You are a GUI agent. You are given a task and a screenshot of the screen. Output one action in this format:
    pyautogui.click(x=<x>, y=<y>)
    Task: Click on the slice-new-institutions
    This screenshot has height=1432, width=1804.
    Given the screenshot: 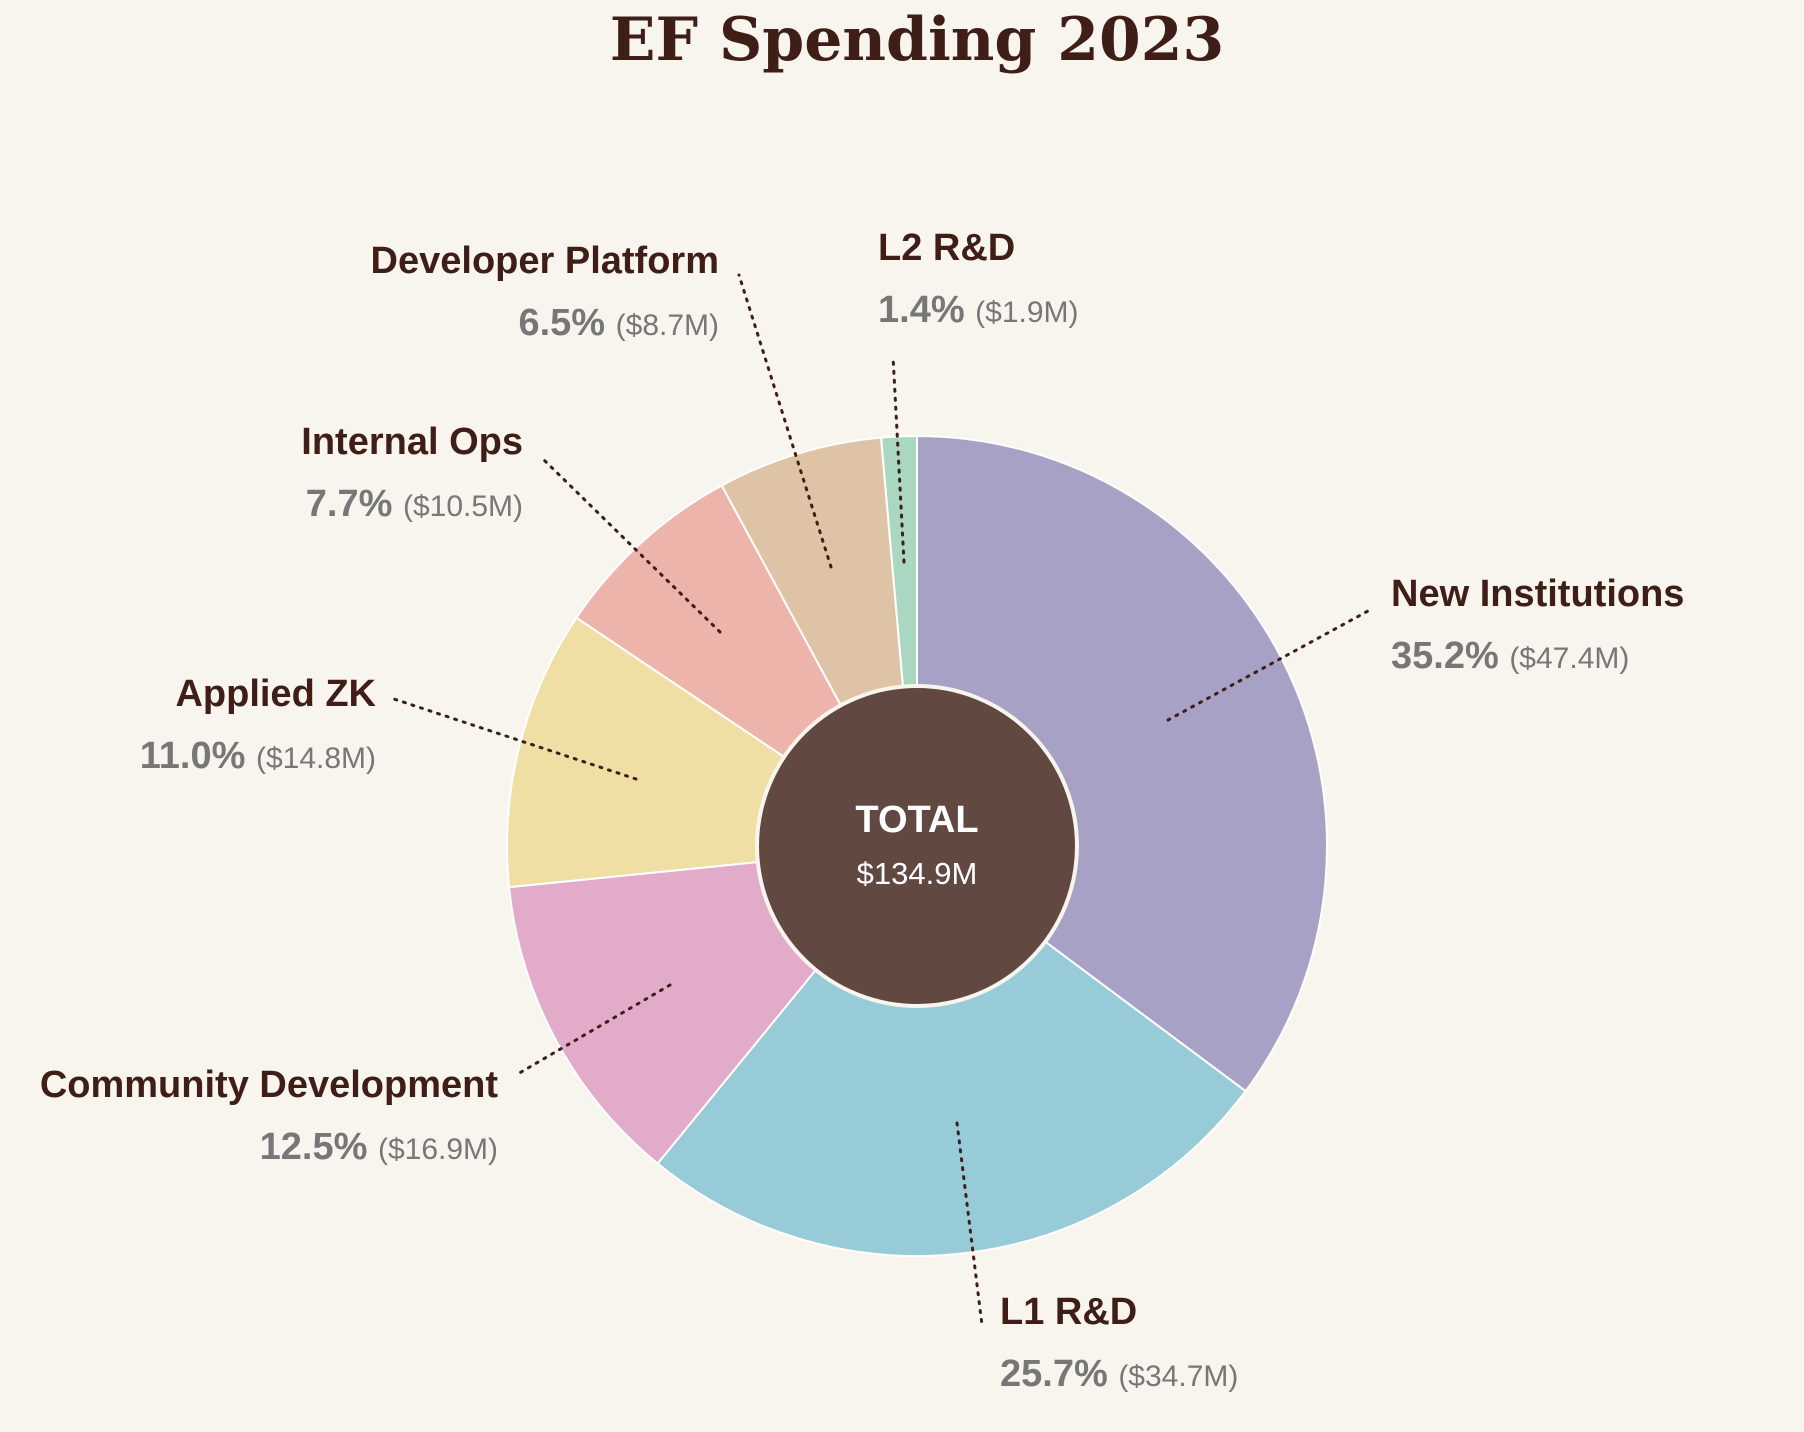 What is the action you would take?
    pyautogui.click(x=1122, y=763)
    